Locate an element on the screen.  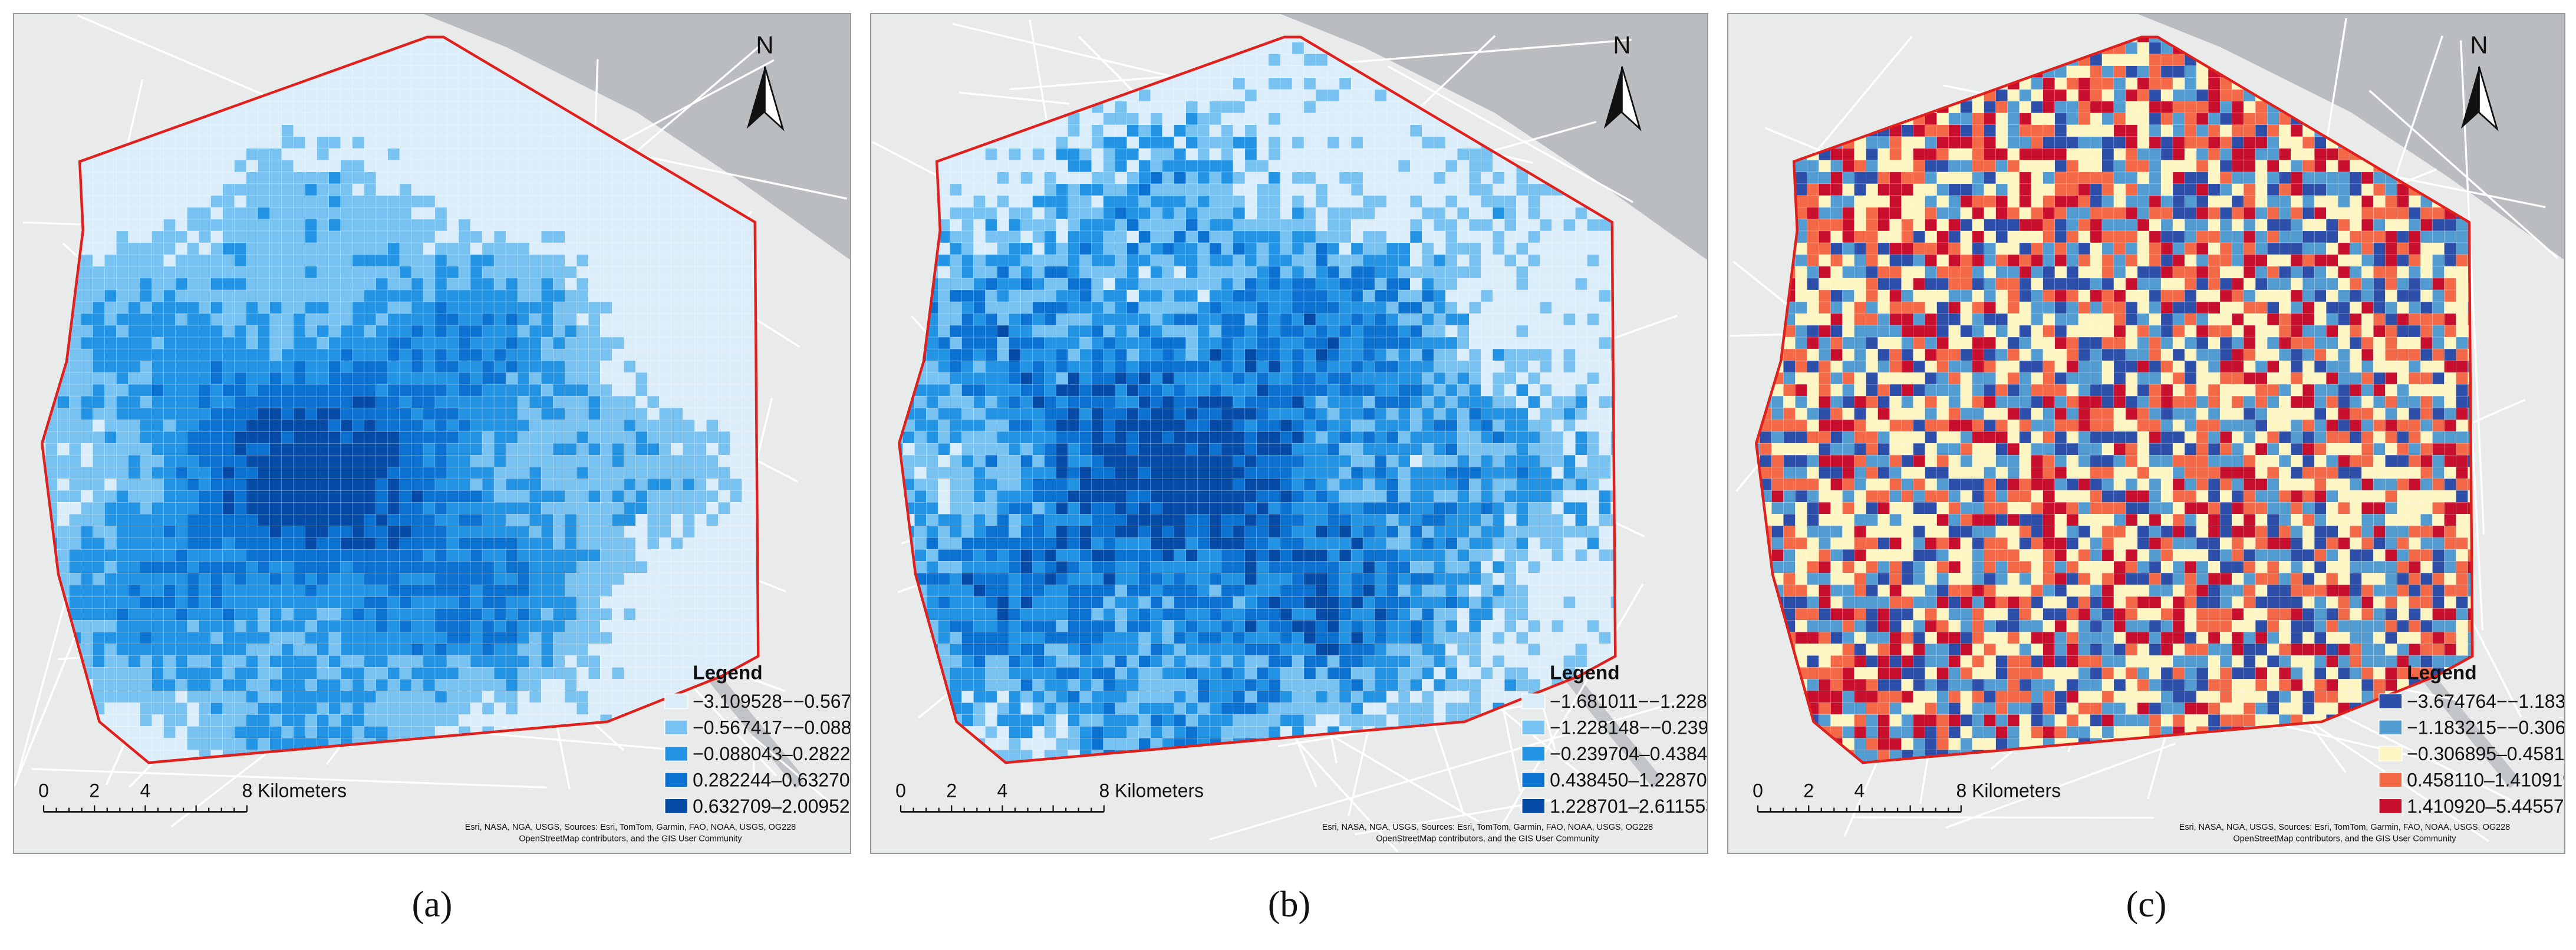
scale-unit: 8 Kilometers is located at coordinates (294, 790).